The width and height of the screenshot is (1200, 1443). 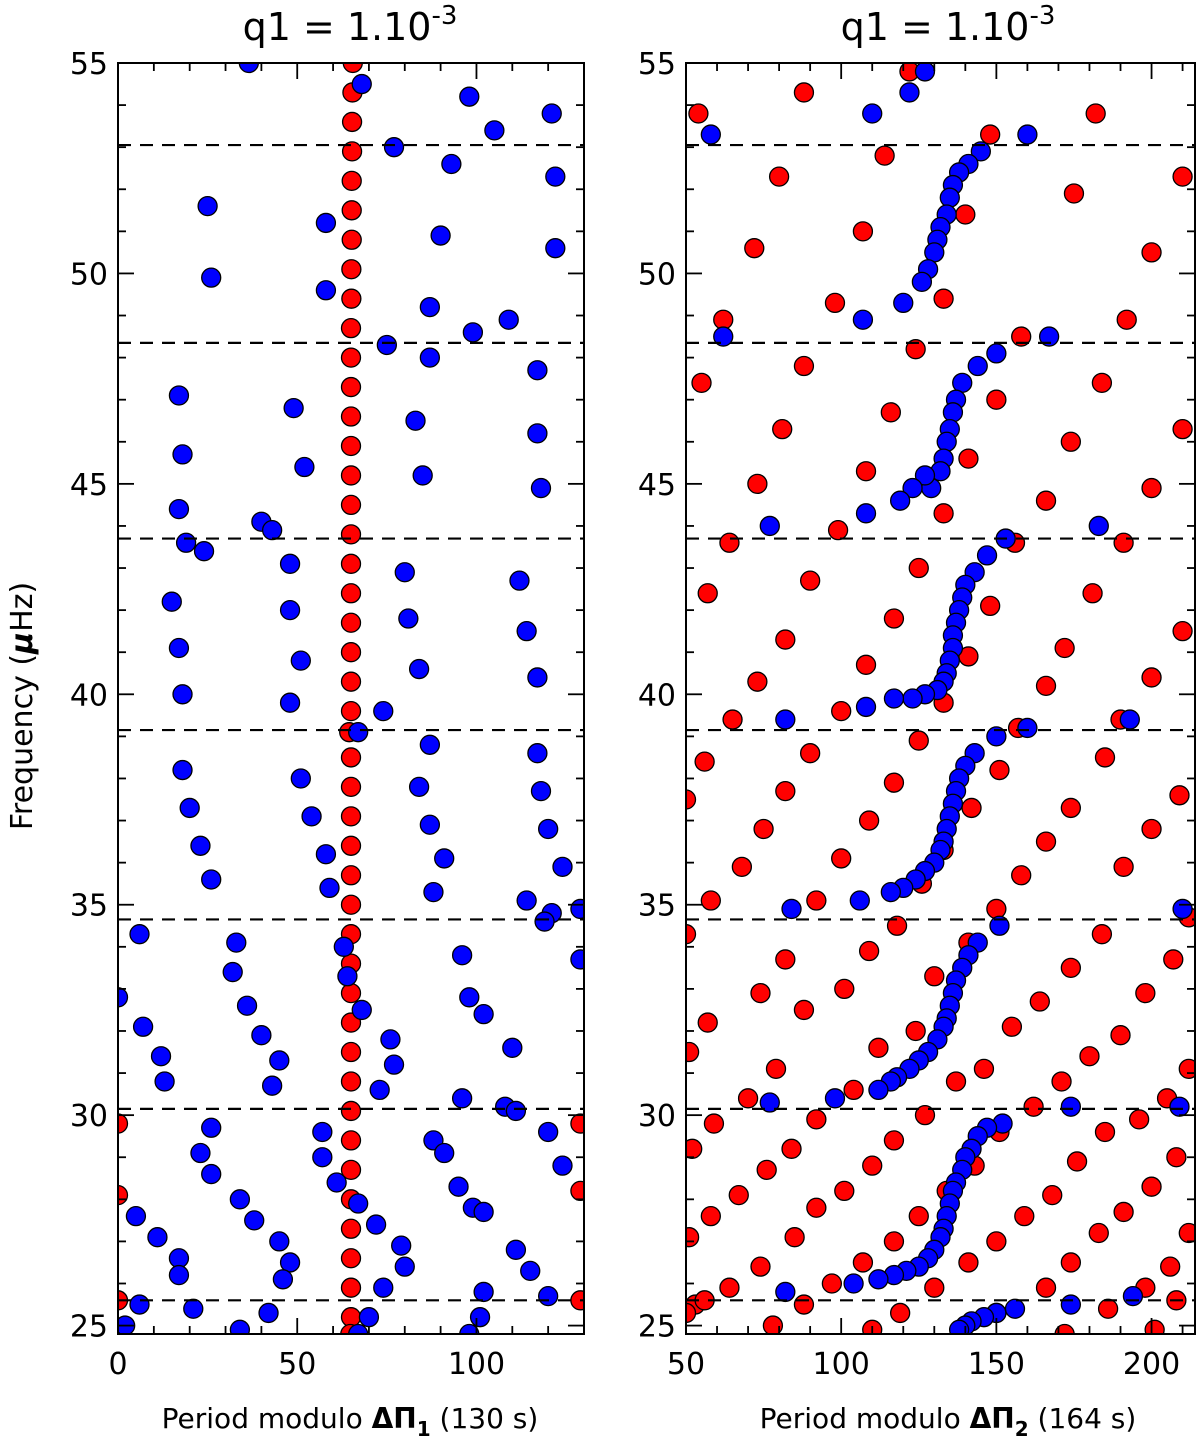 What do you see at coordinates (996, 1364) in the screenshot?
I see `x-tick-label: 150` at bounding box center [996, 1364].